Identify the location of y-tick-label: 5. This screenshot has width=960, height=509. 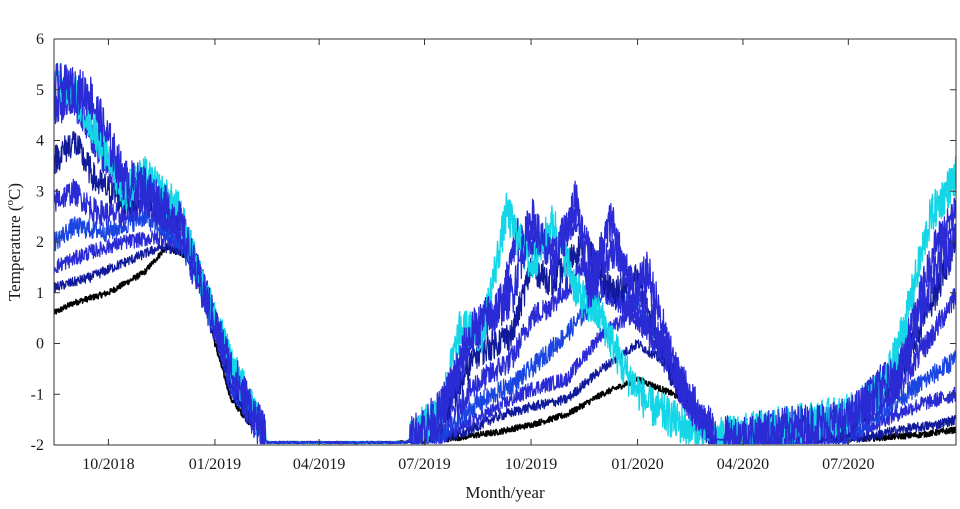
(40, 90).